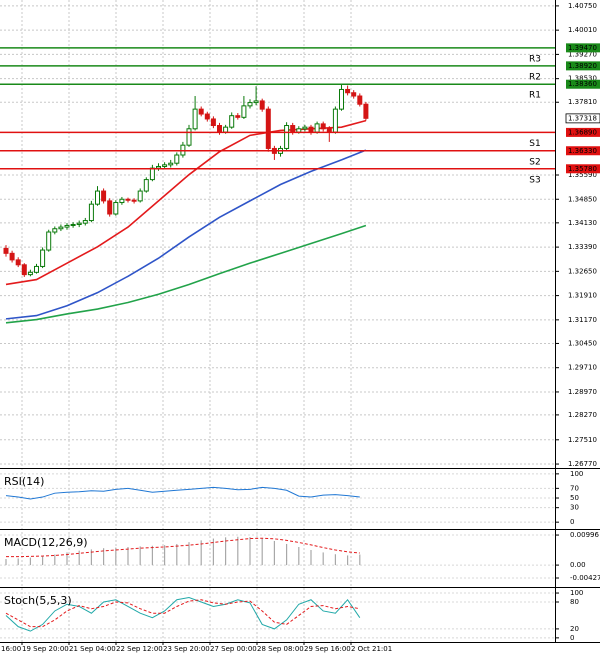 Image resolution: width=600 pixels, height=655 pixels. I want to click on x-tick-label: 29 Sep 16:00, so click(327, 649).